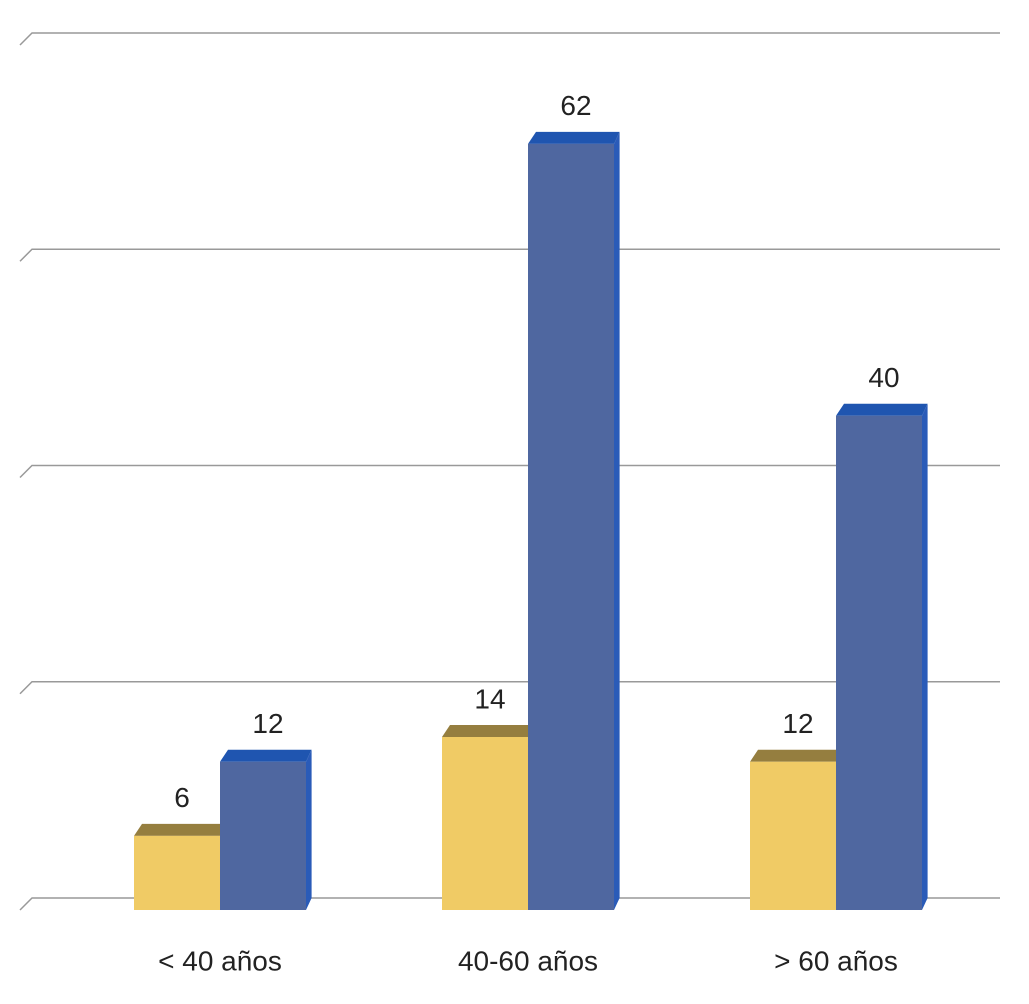 Image resolution: width=1029 pixels, height=1004 pixels. Describe the element at coordinates (836, 960) in the screenshot. I see `x-tick-label: > 60 años` at that location.